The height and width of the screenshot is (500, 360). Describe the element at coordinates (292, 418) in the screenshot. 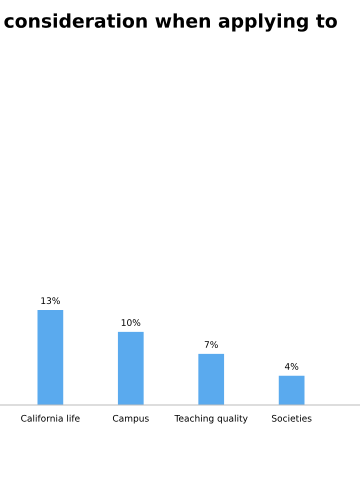

I see `x-tick-label: Societies` at that location.